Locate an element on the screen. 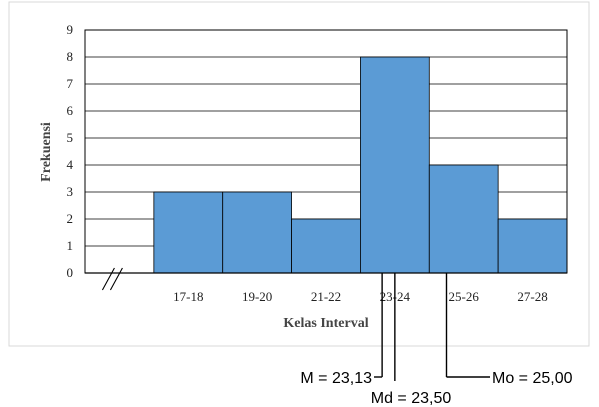 This screenshot has width=599, height=407. y-axis-title: Frekuensi is located at coordinates (46, 152).